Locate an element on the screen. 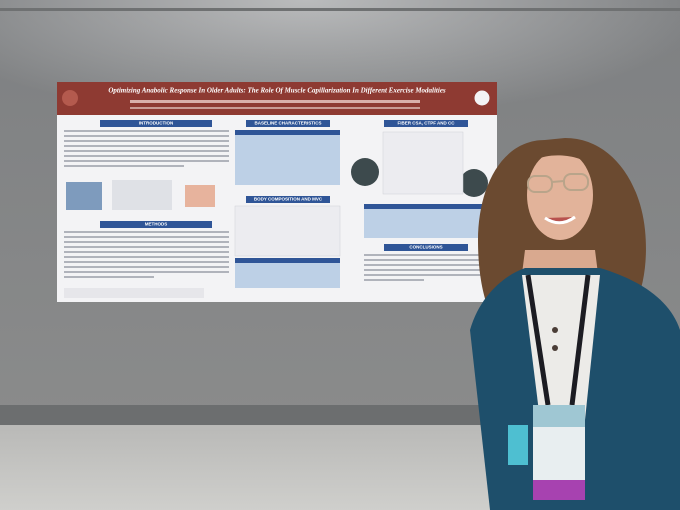  section-title: INTRODUCTION is located at coordinates (156, 123).